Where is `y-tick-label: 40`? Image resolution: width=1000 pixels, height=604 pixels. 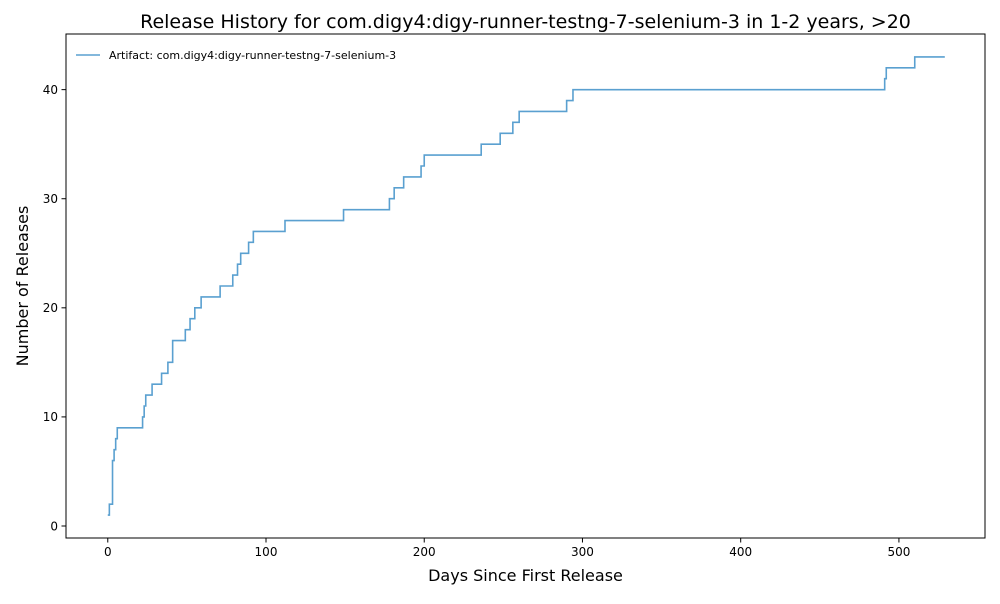 y-tick-label: 40 is located at coordinates (50, 90).